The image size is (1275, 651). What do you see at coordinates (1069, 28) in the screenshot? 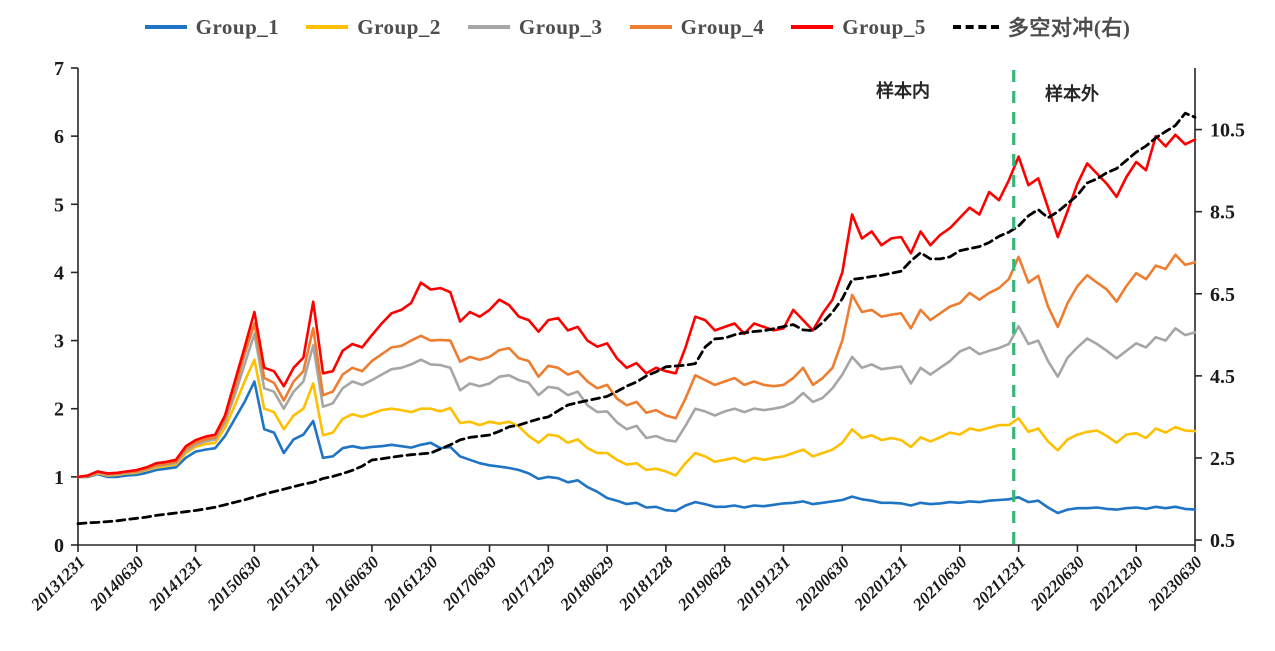
I see `legend-label: 多空对冲(右)` at bounding box center [1069, 28].